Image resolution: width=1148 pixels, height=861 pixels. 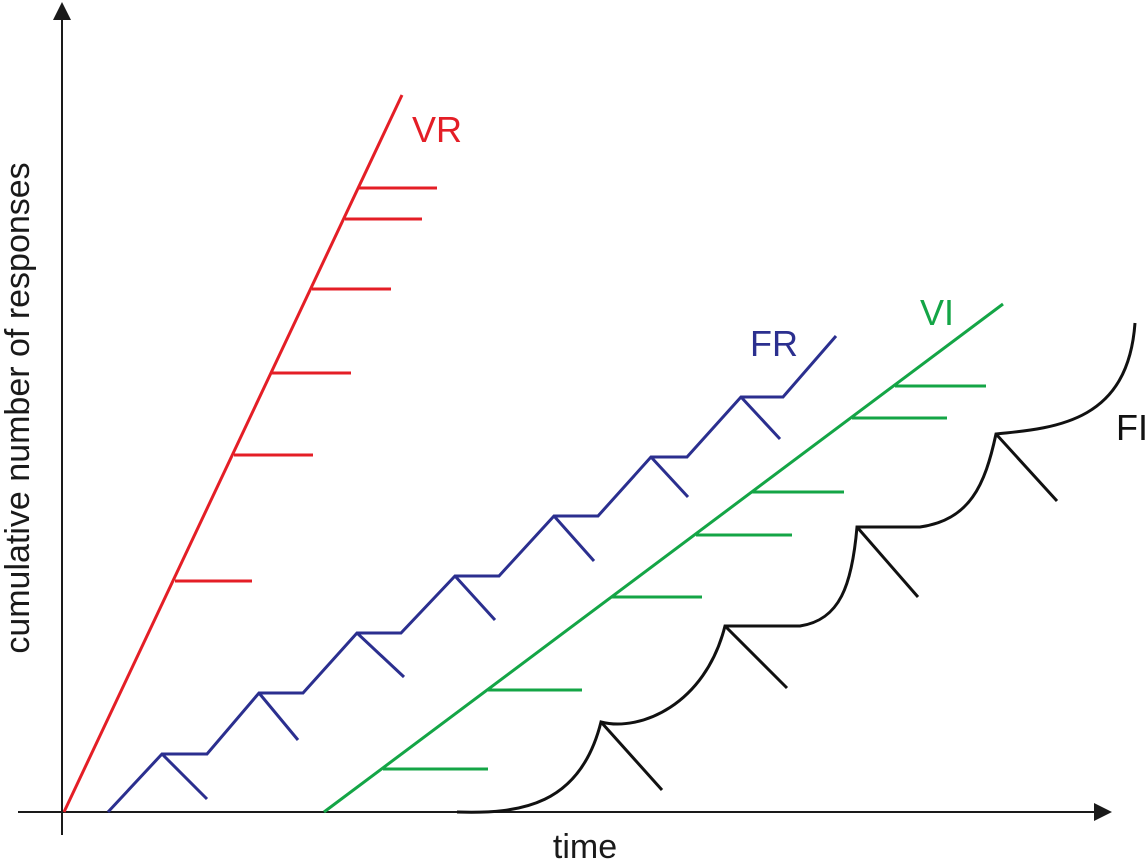 What do you see at coordinates (585, 844) in the screenshot?
I see `x-axis-label: time` at bounding box center [585, 844].